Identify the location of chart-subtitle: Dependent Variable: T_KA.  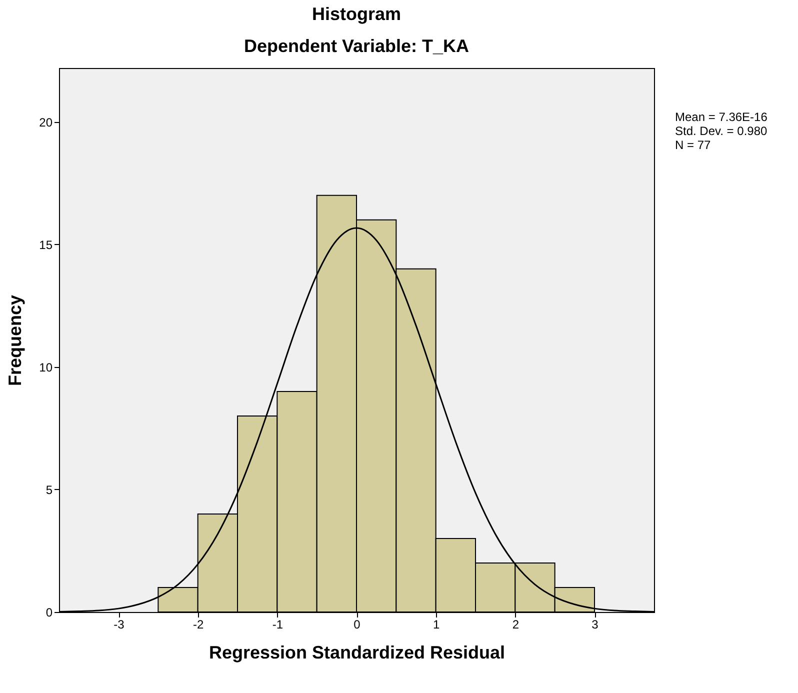
(357, 46).